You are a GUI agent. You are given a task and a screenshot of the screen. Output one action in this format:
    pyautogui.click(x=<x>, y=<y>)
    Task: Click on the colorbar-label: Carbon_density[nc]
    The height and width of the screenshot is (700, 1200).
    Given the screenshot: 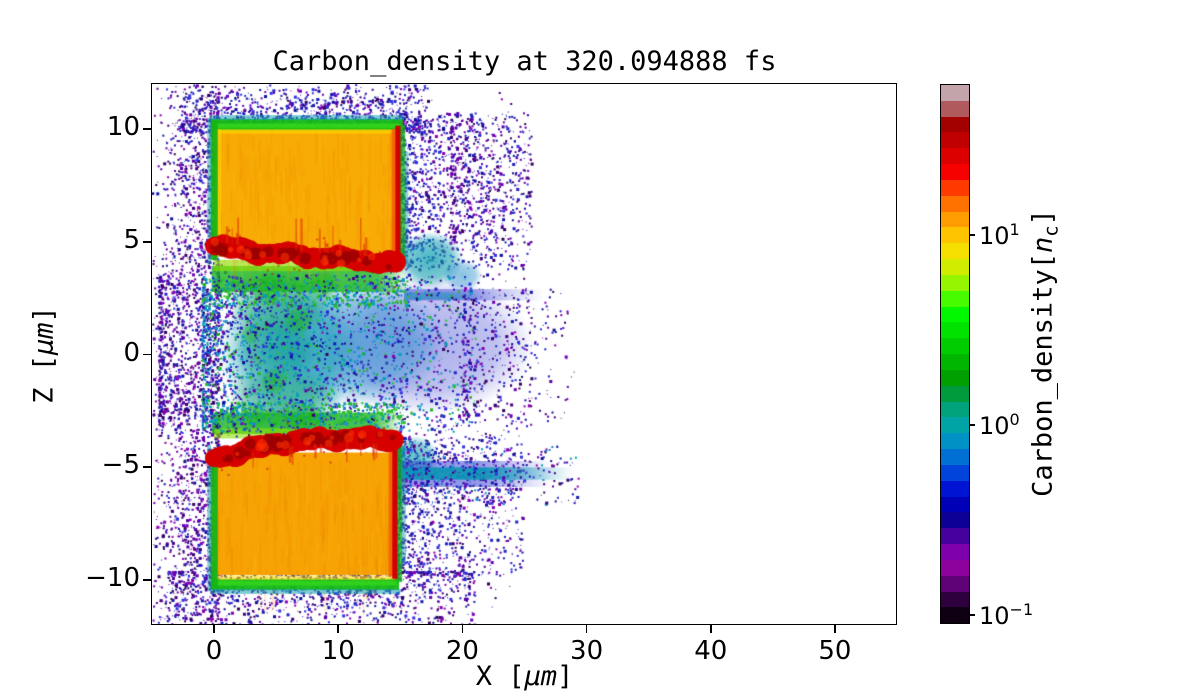 What is the action you would take?
    pyautogui.click(x=1045, y=353)
    